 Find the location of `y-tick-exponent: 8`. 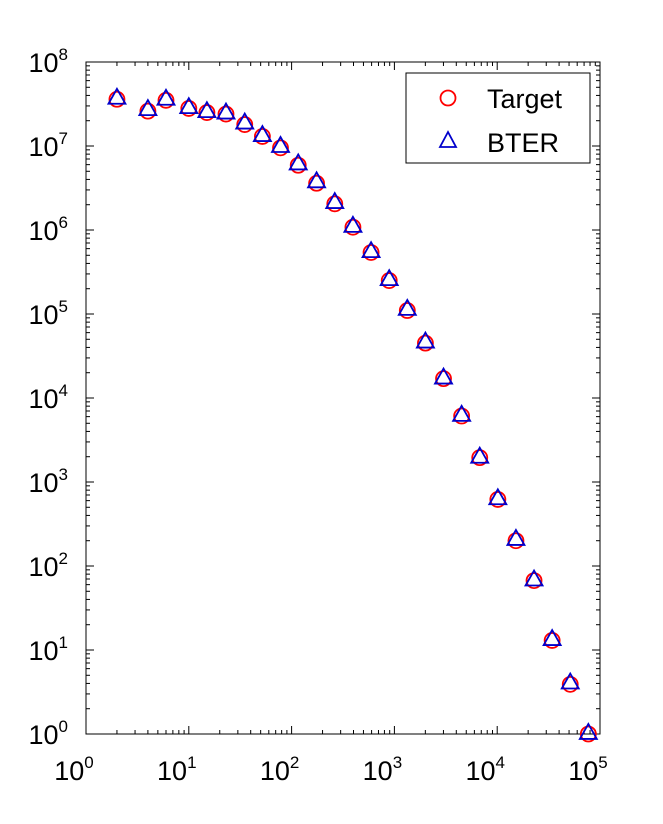

y-tick-exponent: 8 is located at coordinates (63, 54).